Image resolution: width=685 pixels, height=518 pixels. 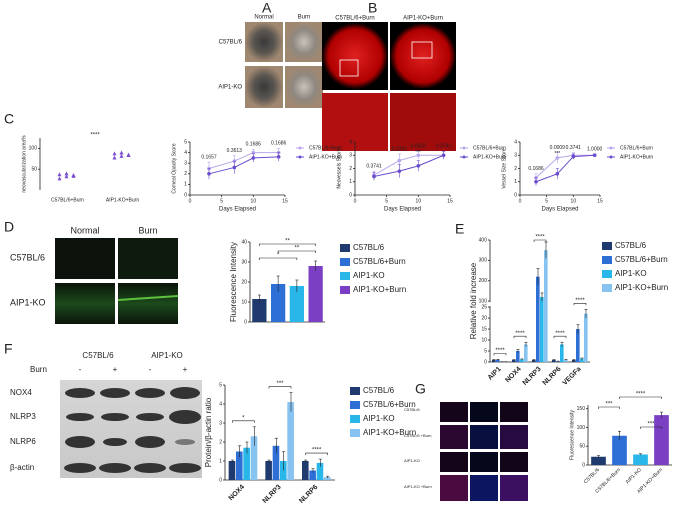 What do you see at coordinates (350, 156) in the screenshot?
I see `y-tick-label: 3` at bounding box center [350, 156].